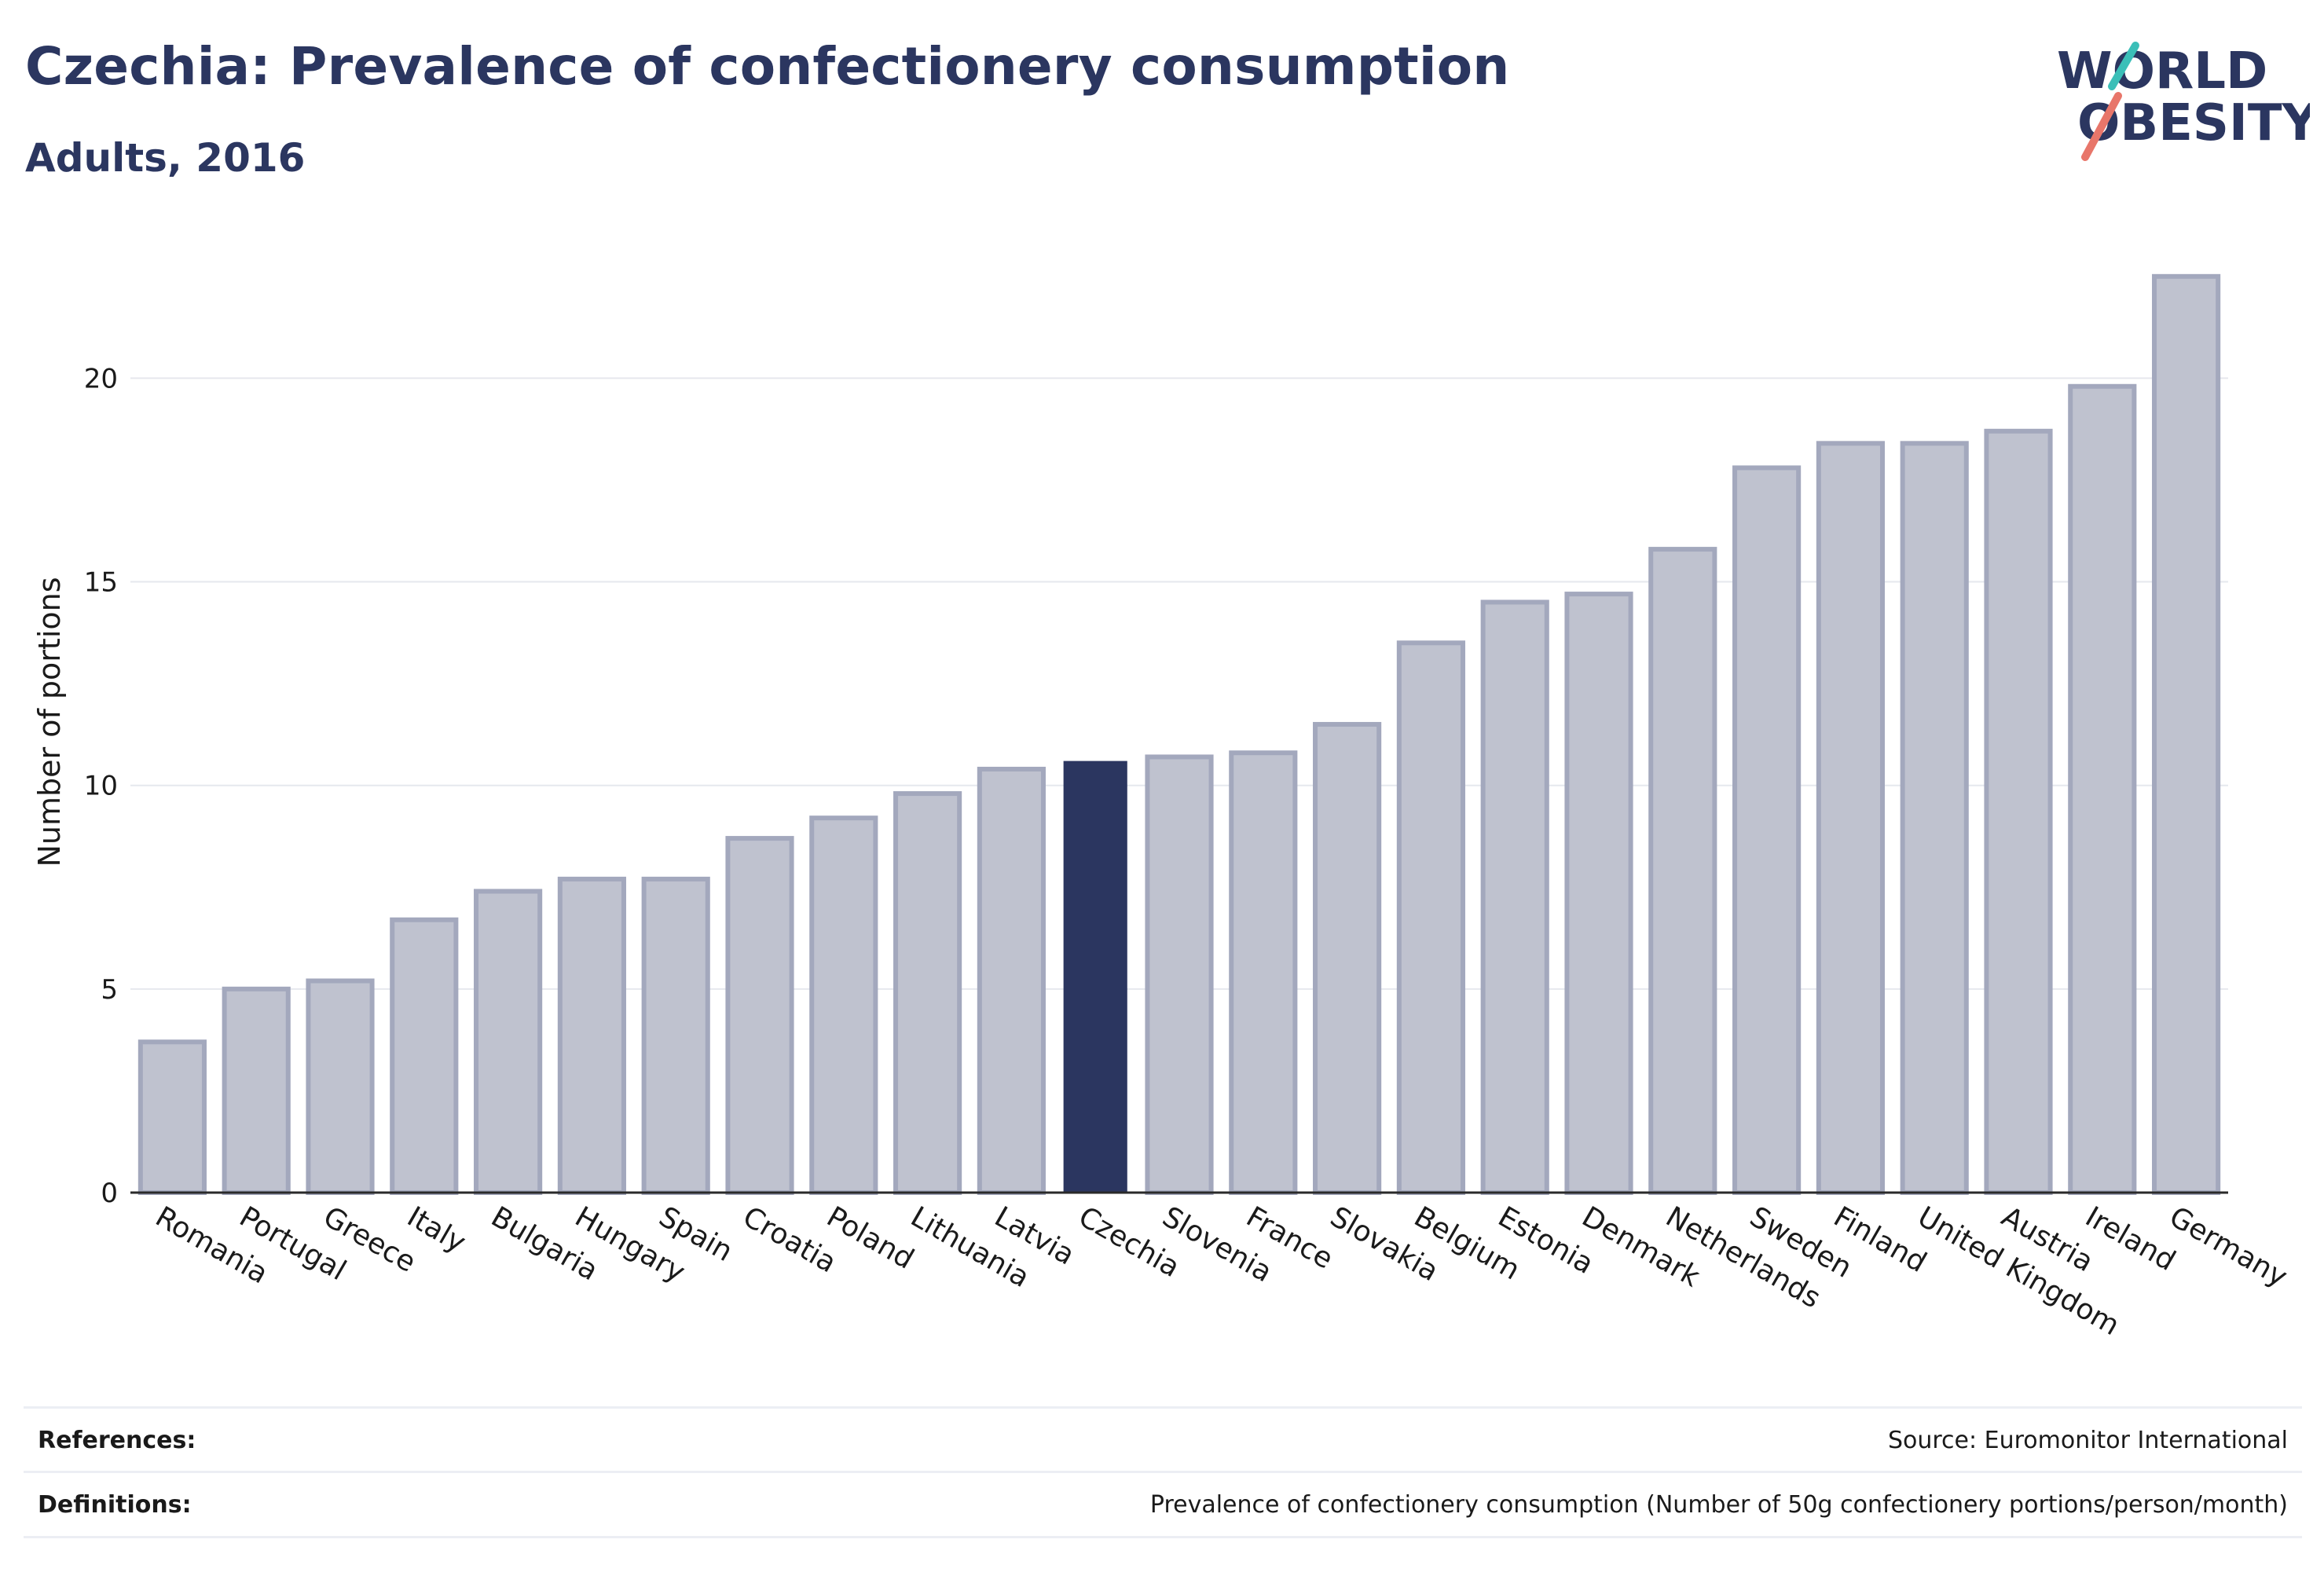 The image size is (2324, 1576). Describe the element at coordinates (2186, 734) in the screenshot. I see `bar-germany` at that location.